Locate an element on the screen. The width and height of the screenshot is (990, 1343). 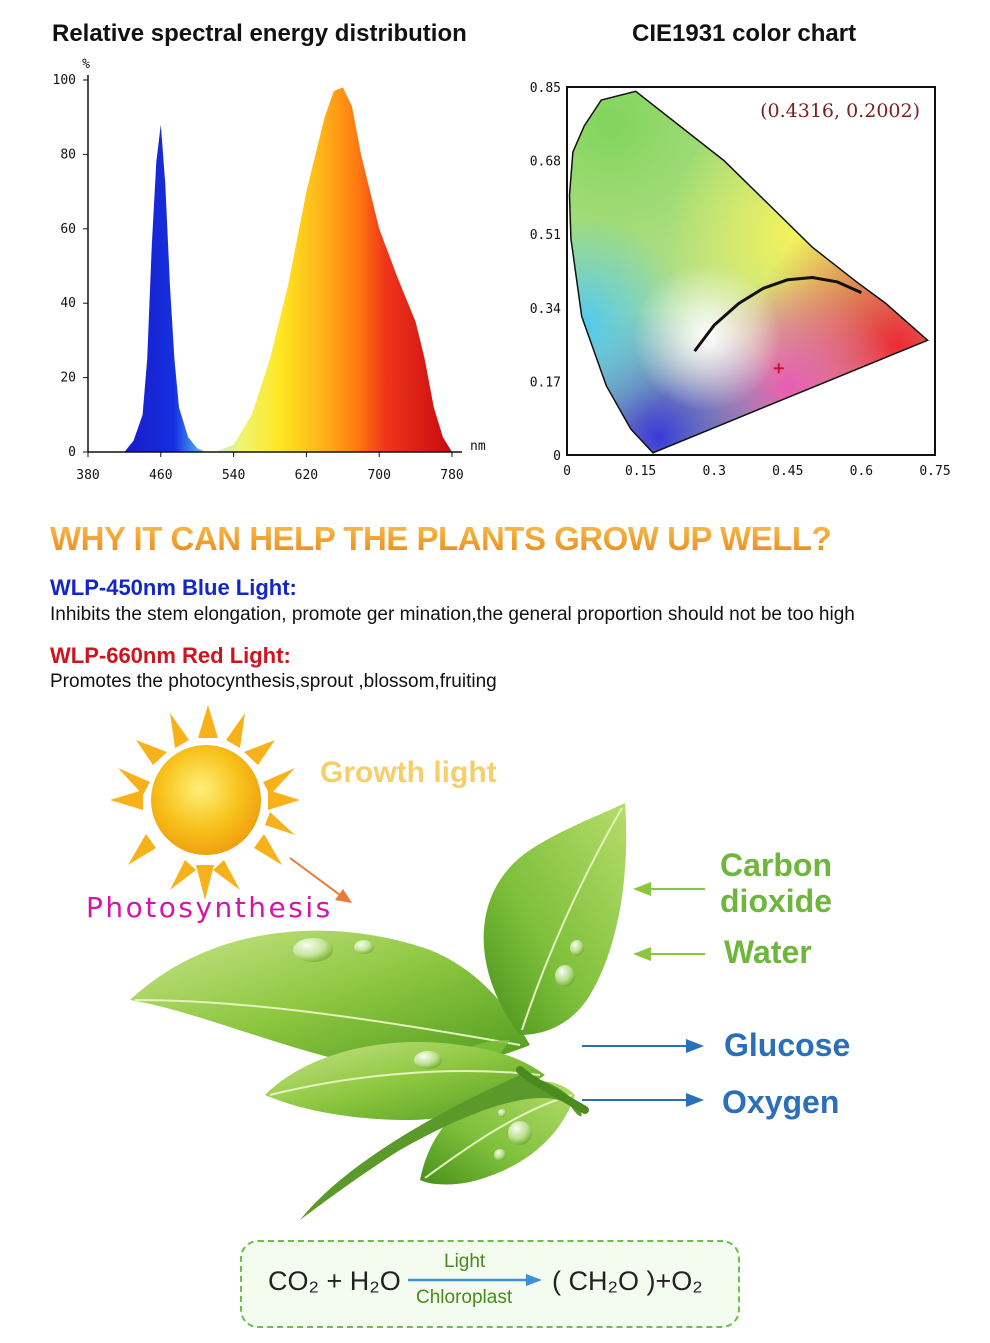
sun-arrow is located at coordinates (315, 876).